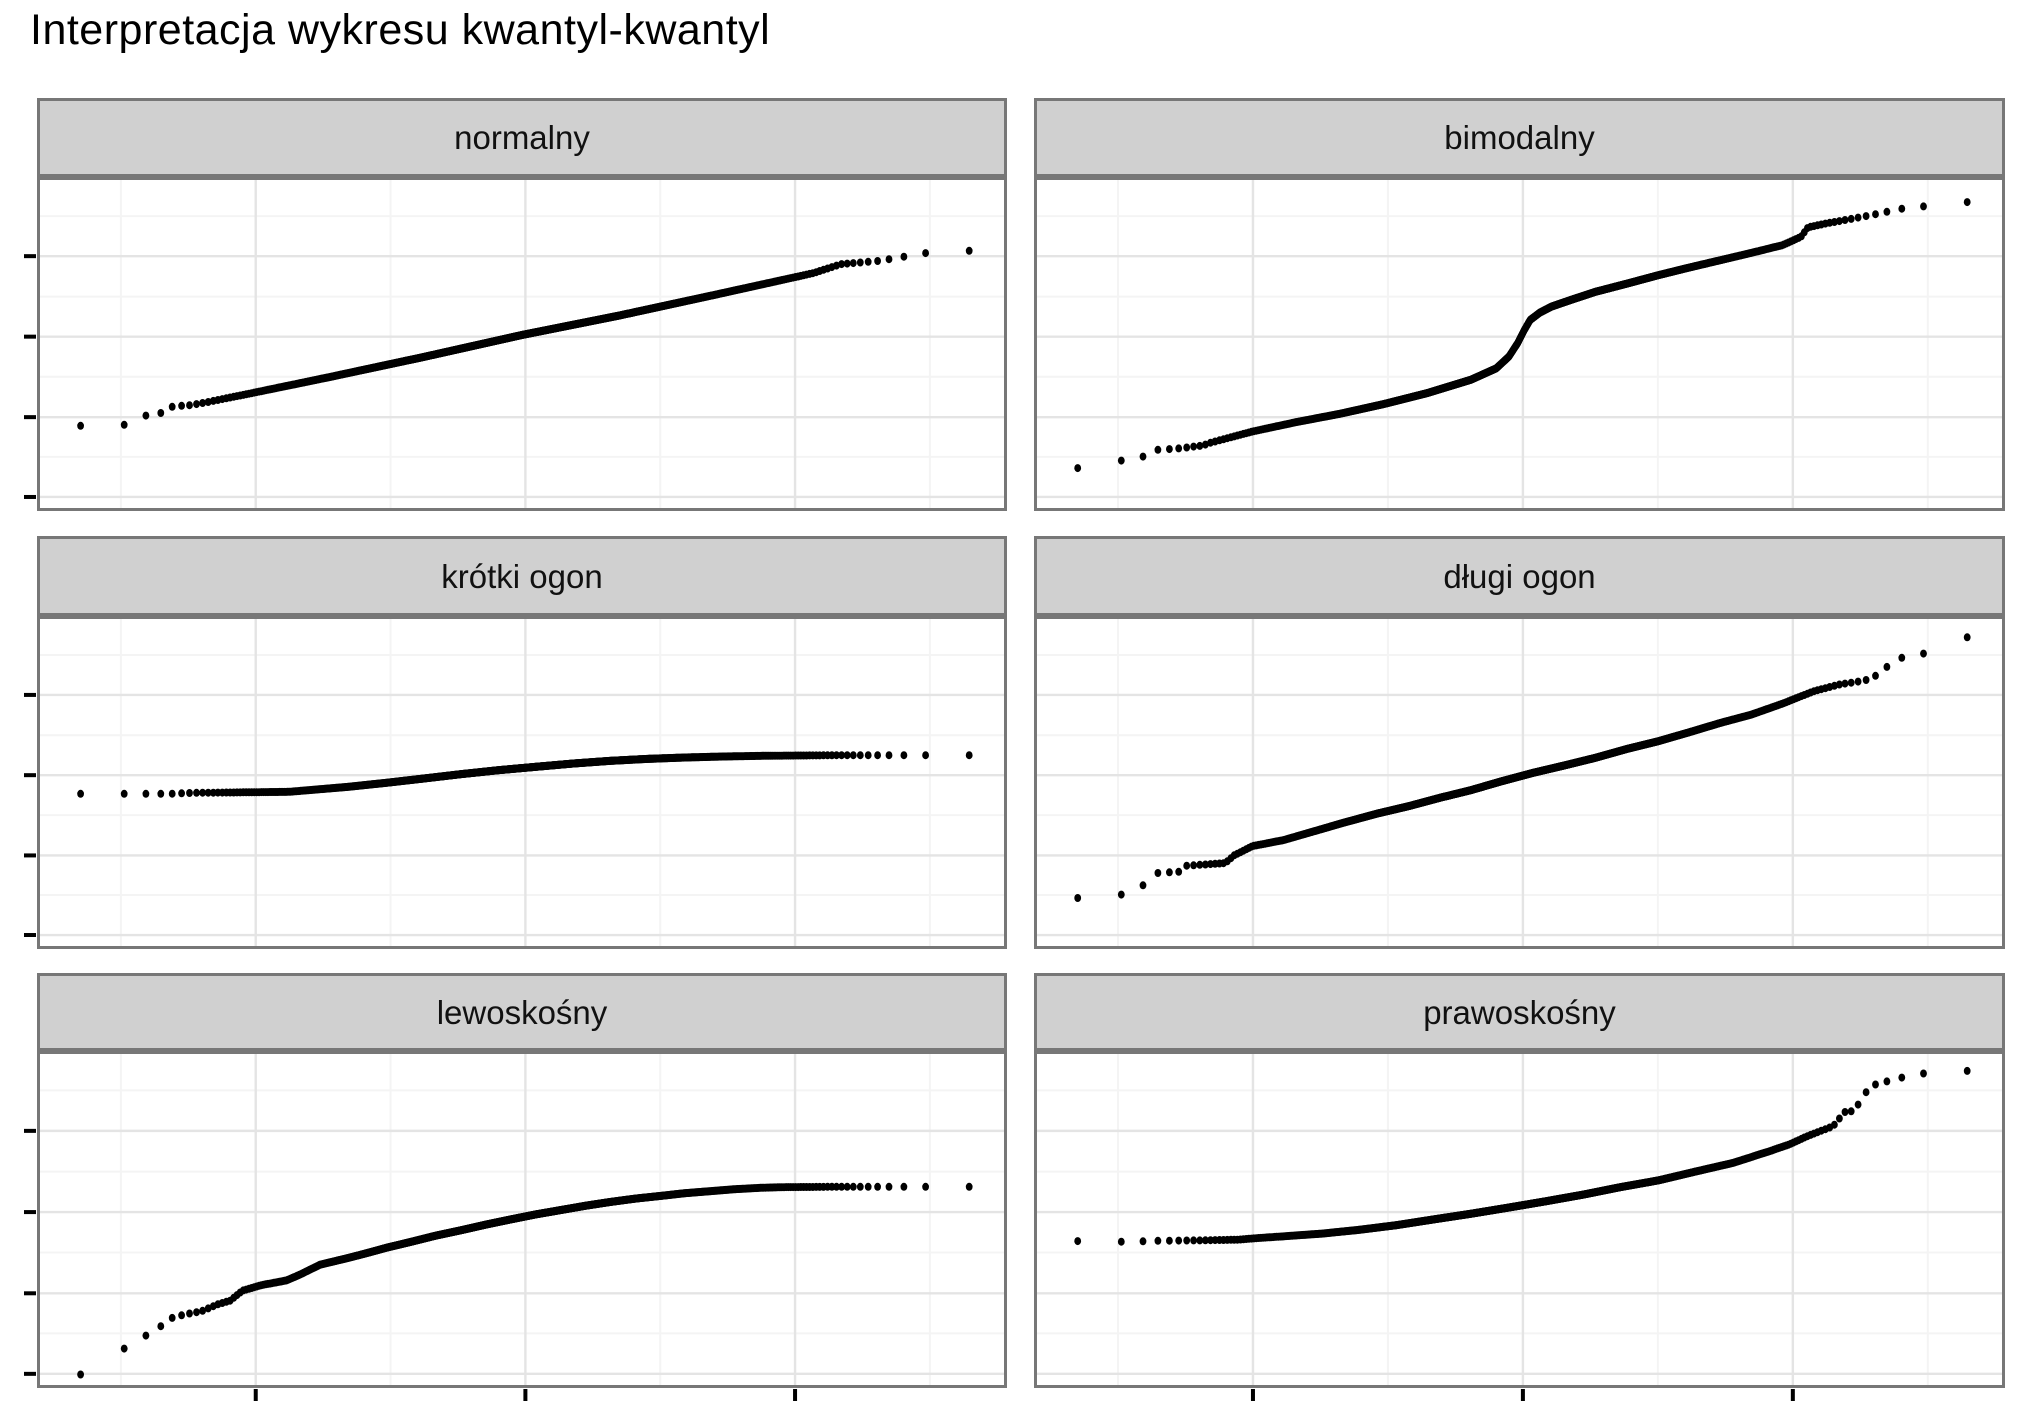 This screenshot has height=1427, width=2029. I want to click on facet-strip: bimodalny, so click(1519, 137).